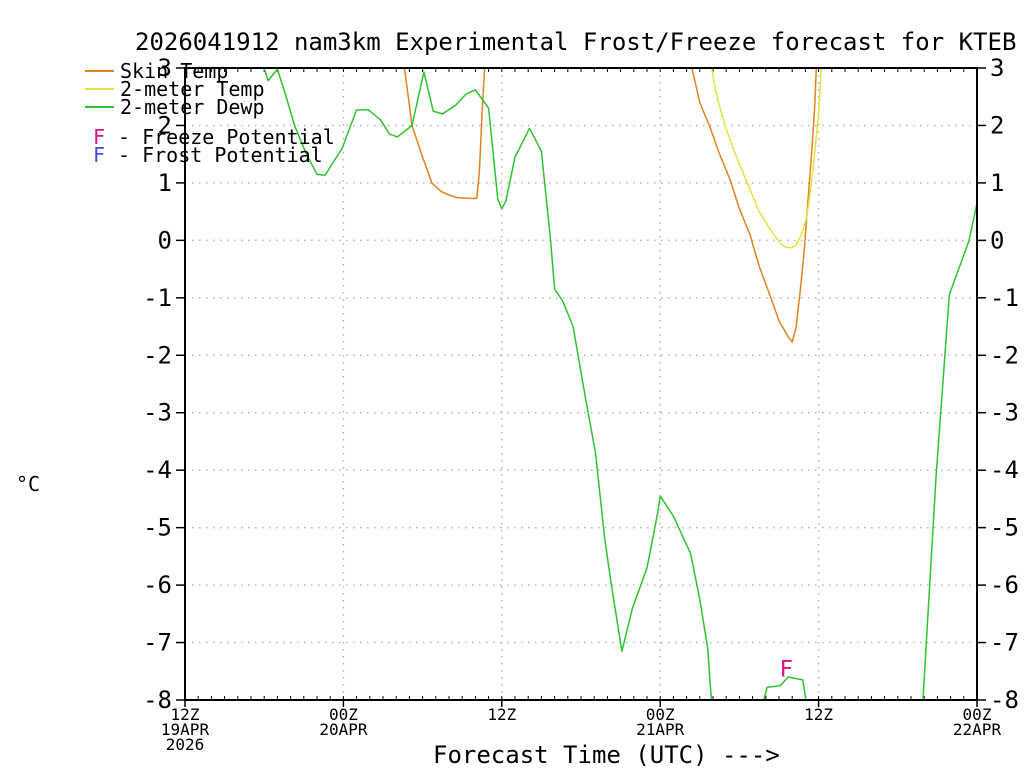 This screenshot has height=768, width=1024. What do you see at coordinates (997, 125) in the screenshot?
I see `y-tick-label-right: 2` at bounding box center [997, 125].